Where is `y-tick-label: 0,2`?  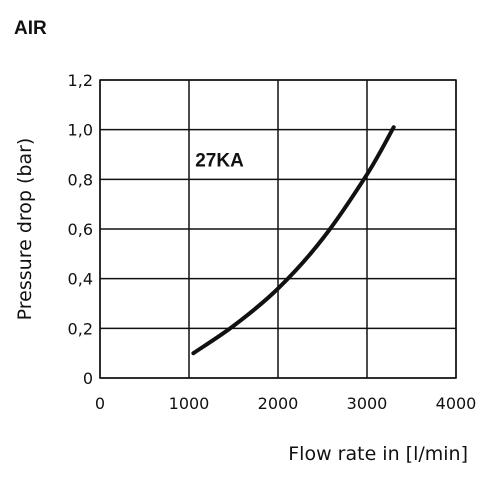
y-tick-label: 0,2 is located at coordinates (80, 328).